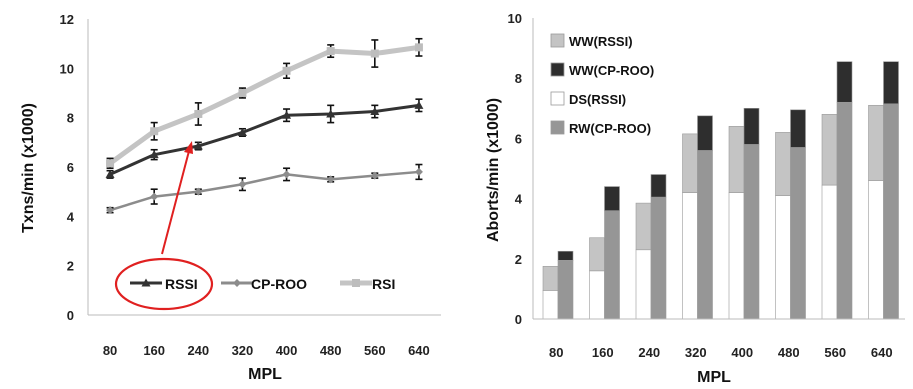 This screenshot has height=389, width=913. I want to click on left-x-tick-label: 160, so click(154, 350).